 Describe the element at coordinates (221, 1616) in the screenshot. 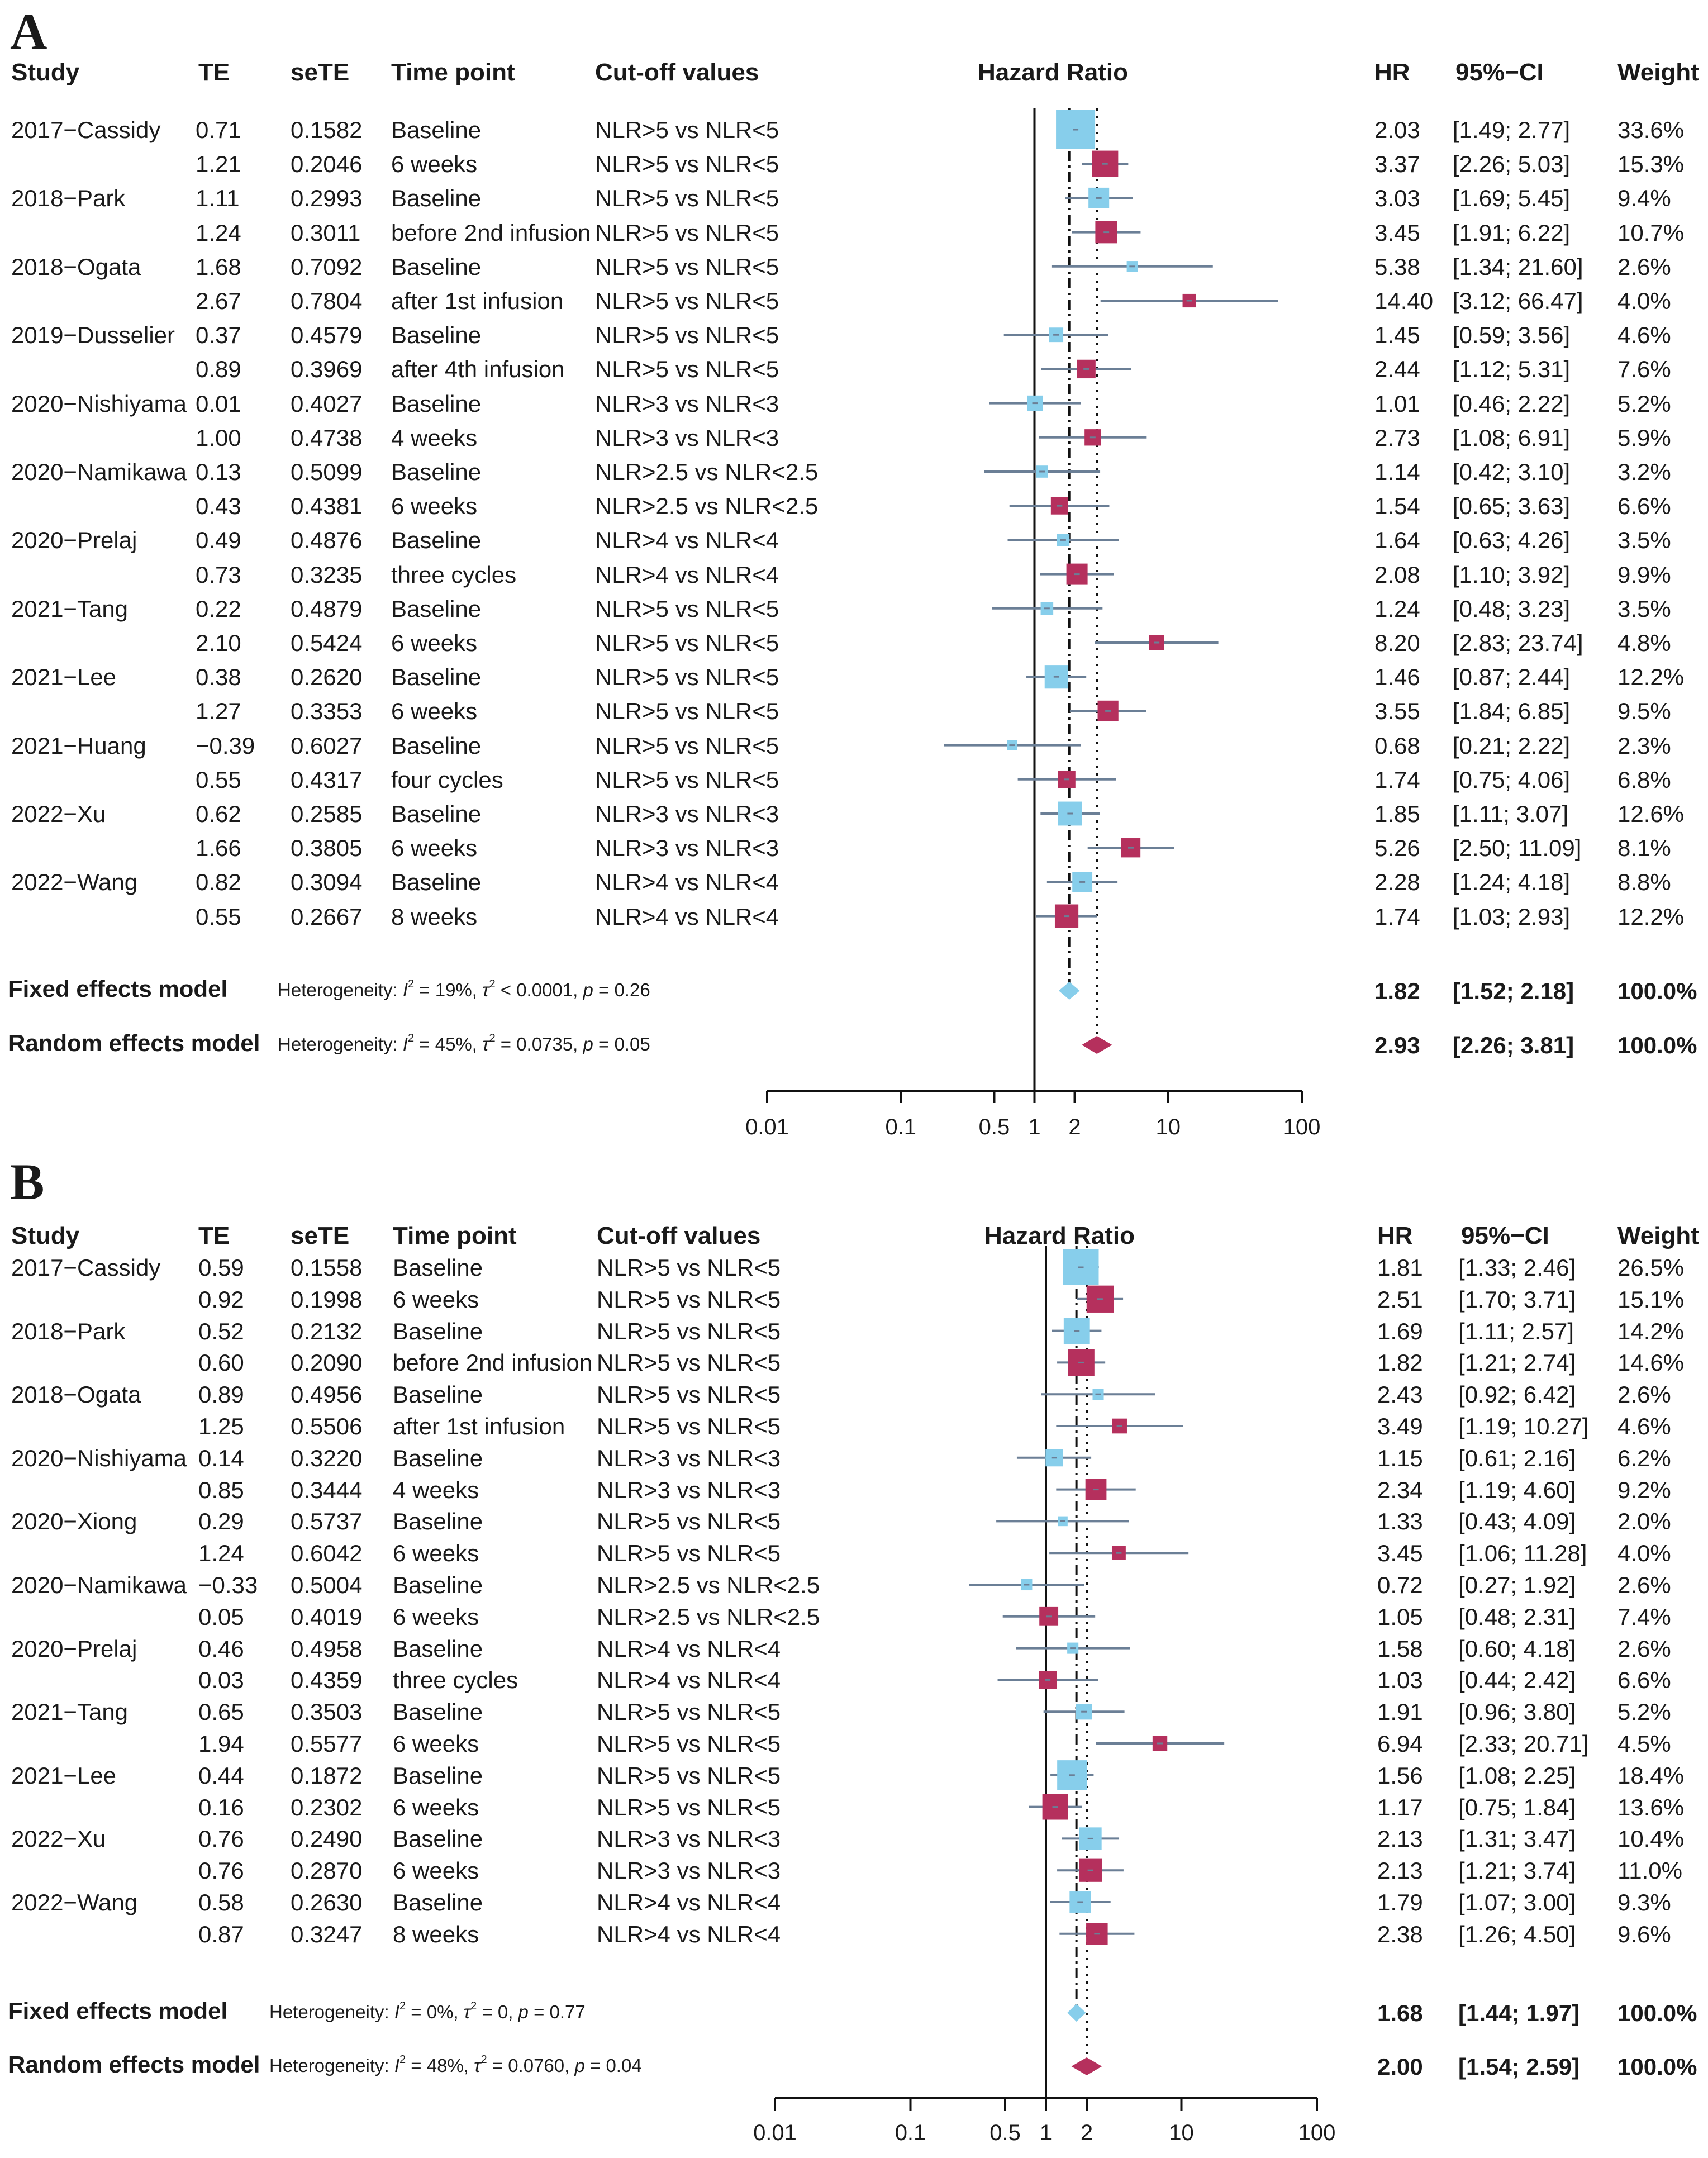

I see `row-te: 0.05` at that location.